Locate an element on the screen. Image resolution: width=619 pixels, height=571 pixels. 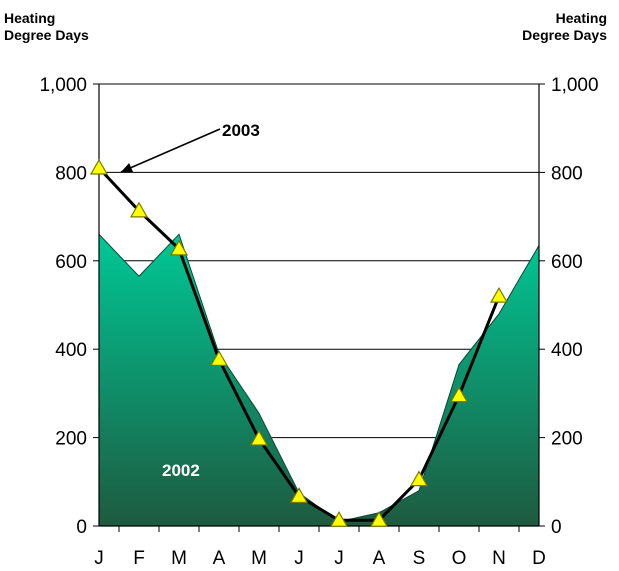
left-y-tick-label: 200 is located at coordinates (71, 439).